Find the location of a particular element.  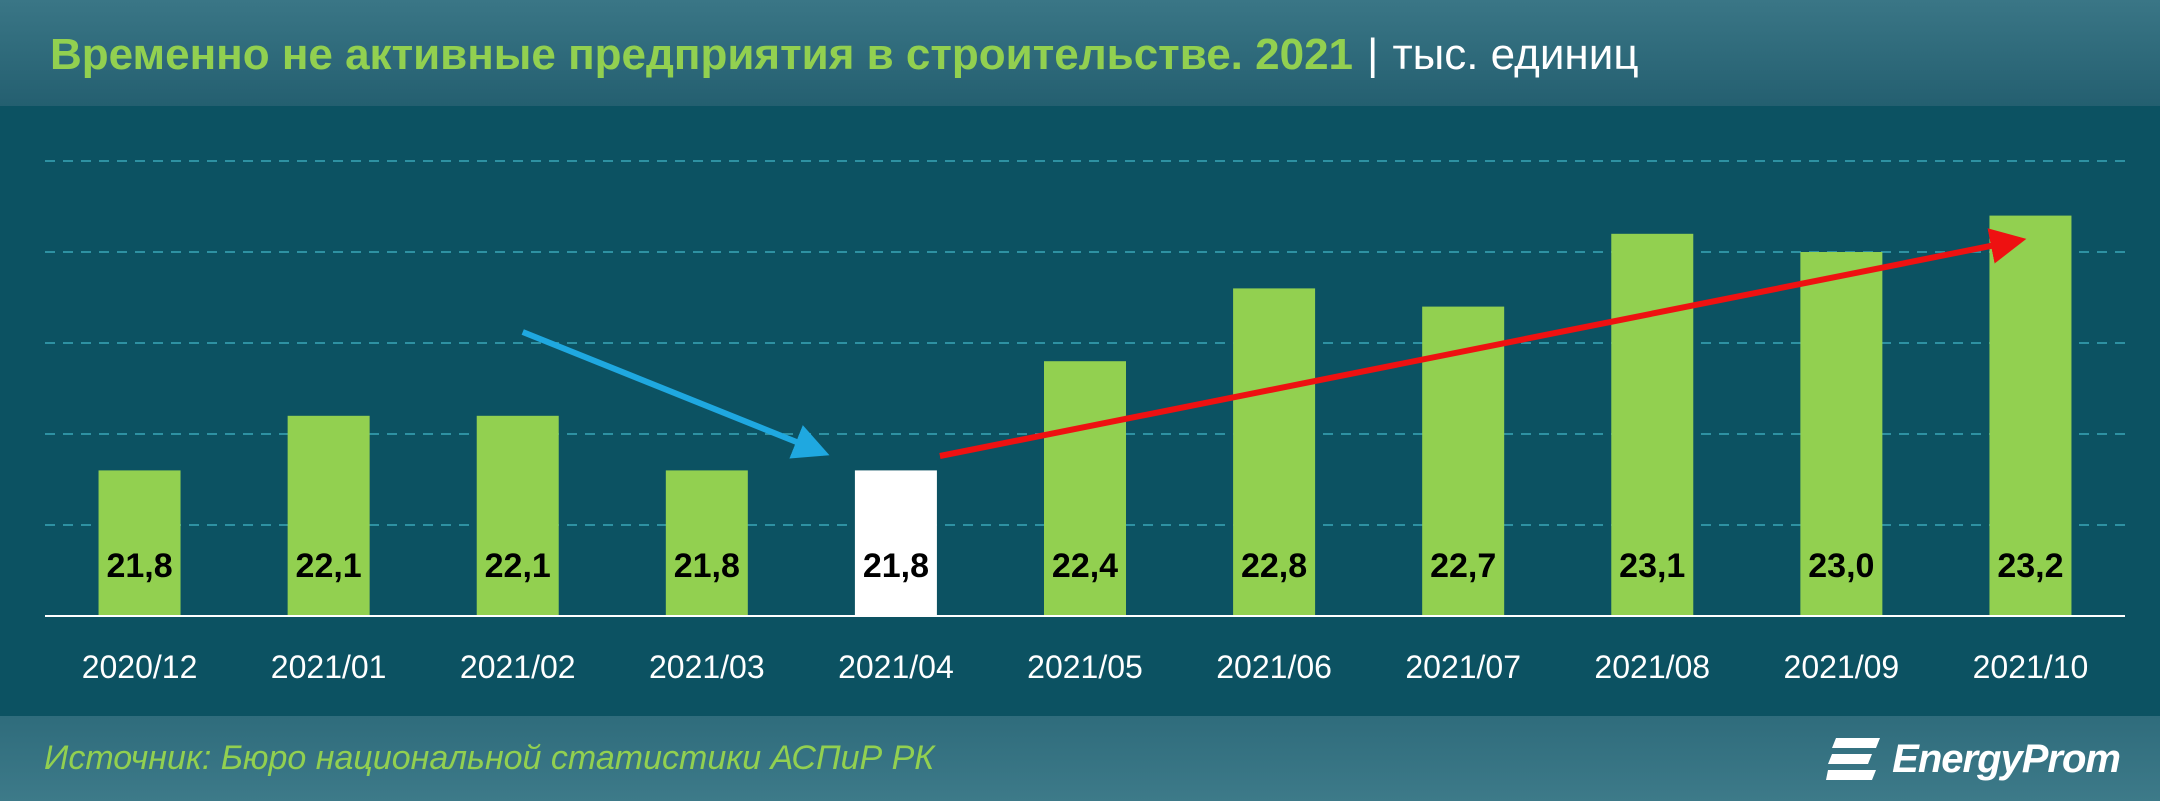

x-tick-label: 2020/12 is located at coordinates (140, 667).